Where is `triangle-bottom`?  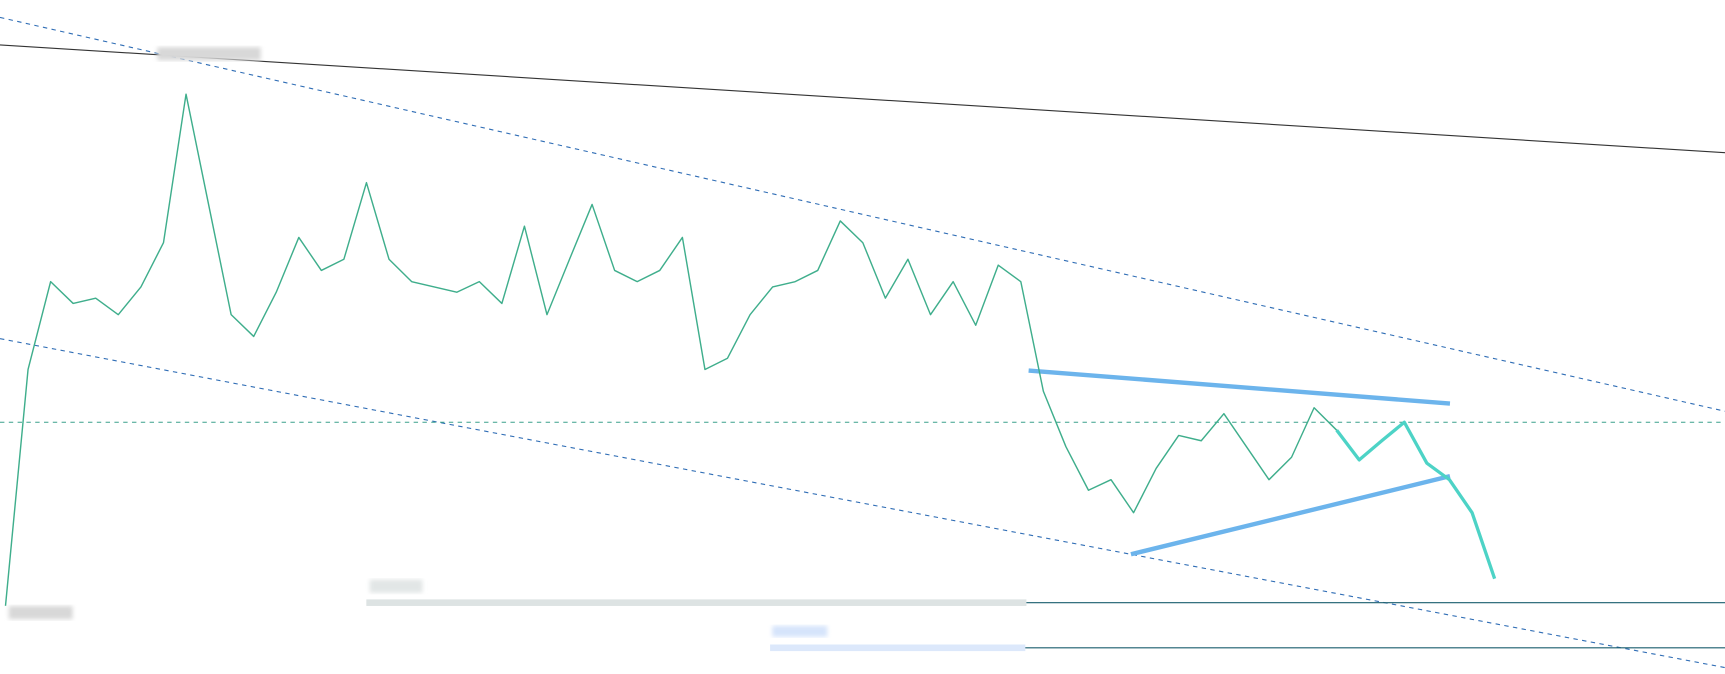 triangle-bottom is located at coordinates (1290, 515).